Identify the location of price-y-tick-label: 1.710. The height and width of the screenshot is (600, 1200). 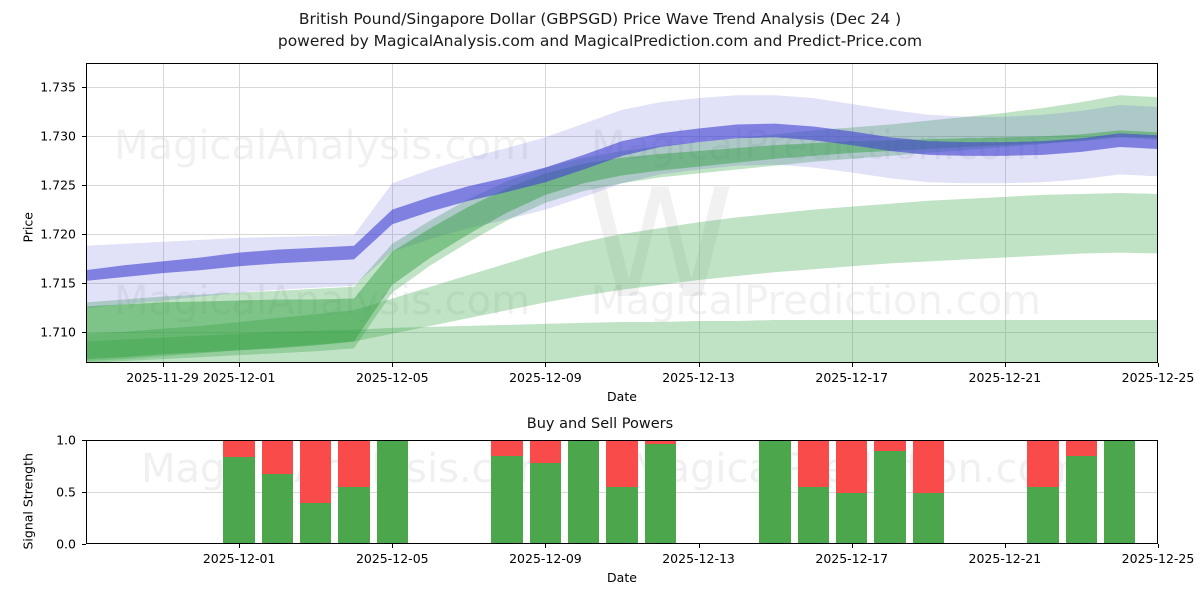
(58, 332).